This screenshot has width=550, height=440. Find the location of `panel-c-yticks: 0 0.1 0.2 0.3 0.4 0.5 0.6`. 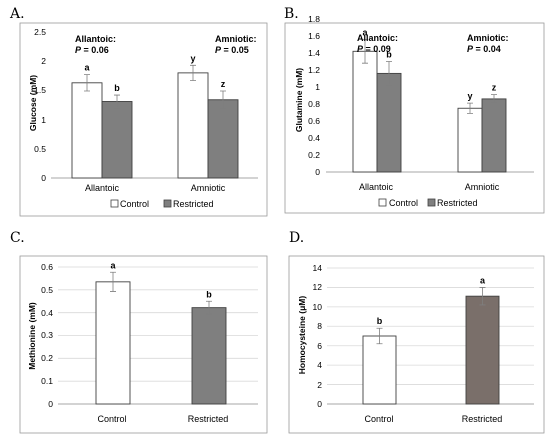

panel-c-yticks: 0 0.1 0.2 0.3 0.4 0.5 0.6 is located at coordinates (47, 335).